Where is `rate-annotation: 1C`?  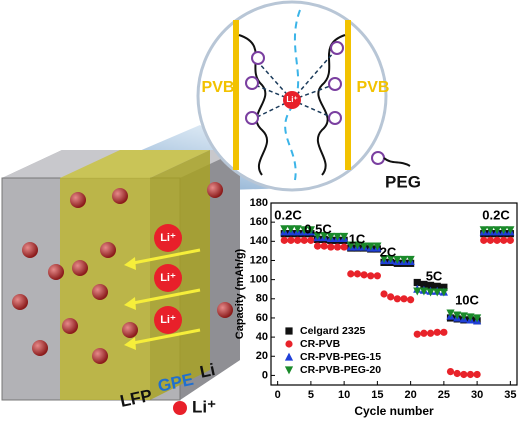 rate-annotation: 1C is located at coordinates (357, 238).